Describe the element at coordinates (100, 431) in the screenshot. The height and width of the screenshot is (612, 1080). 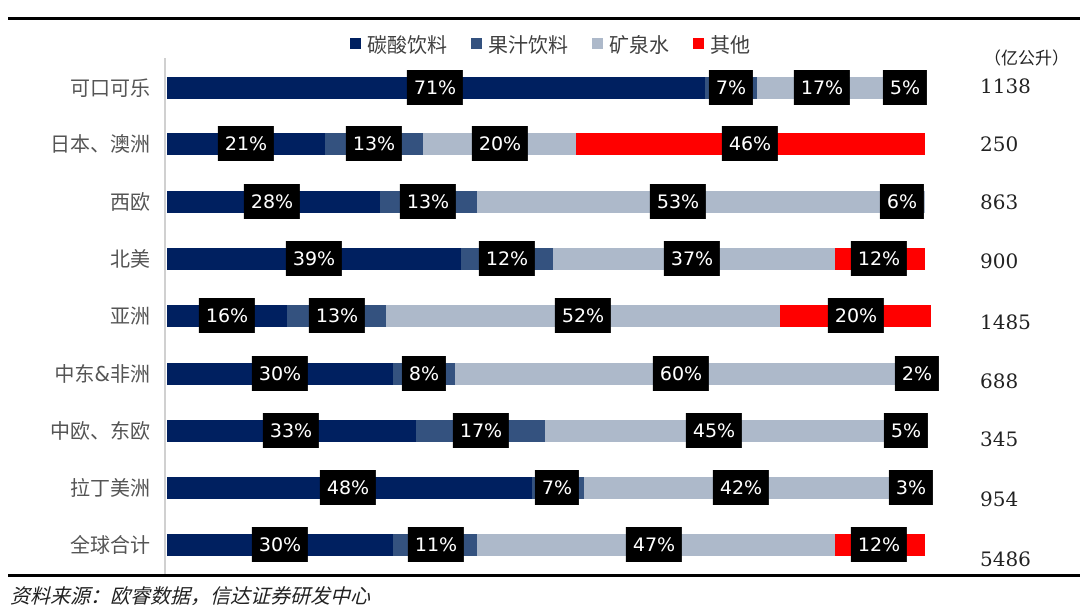
I see `category-label: 中欧、东欧` at that location.